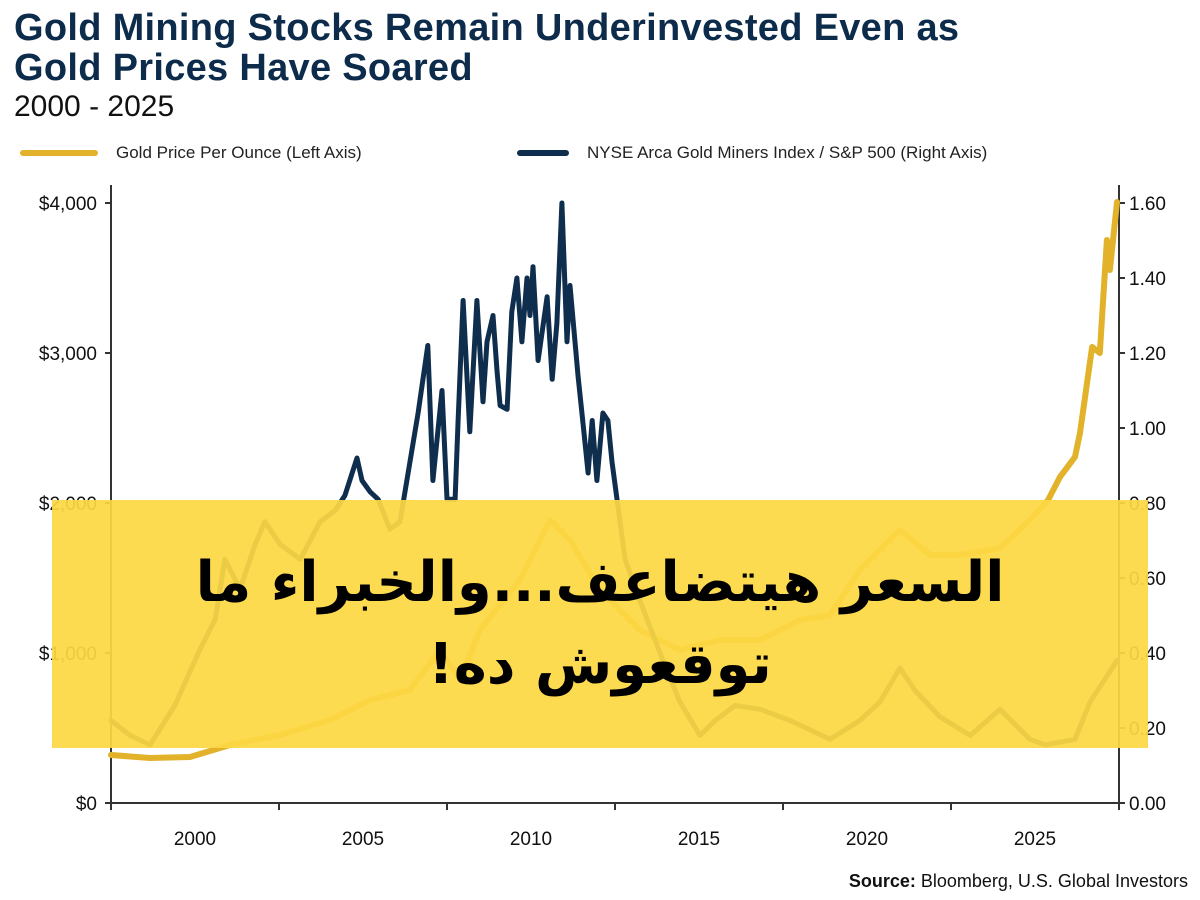 This screenshot has width=1200, height=900. Describe the element at coordinates (94, 106) in the screenshot. I see `chart-subtitle: 2000 - 2025` at that location.